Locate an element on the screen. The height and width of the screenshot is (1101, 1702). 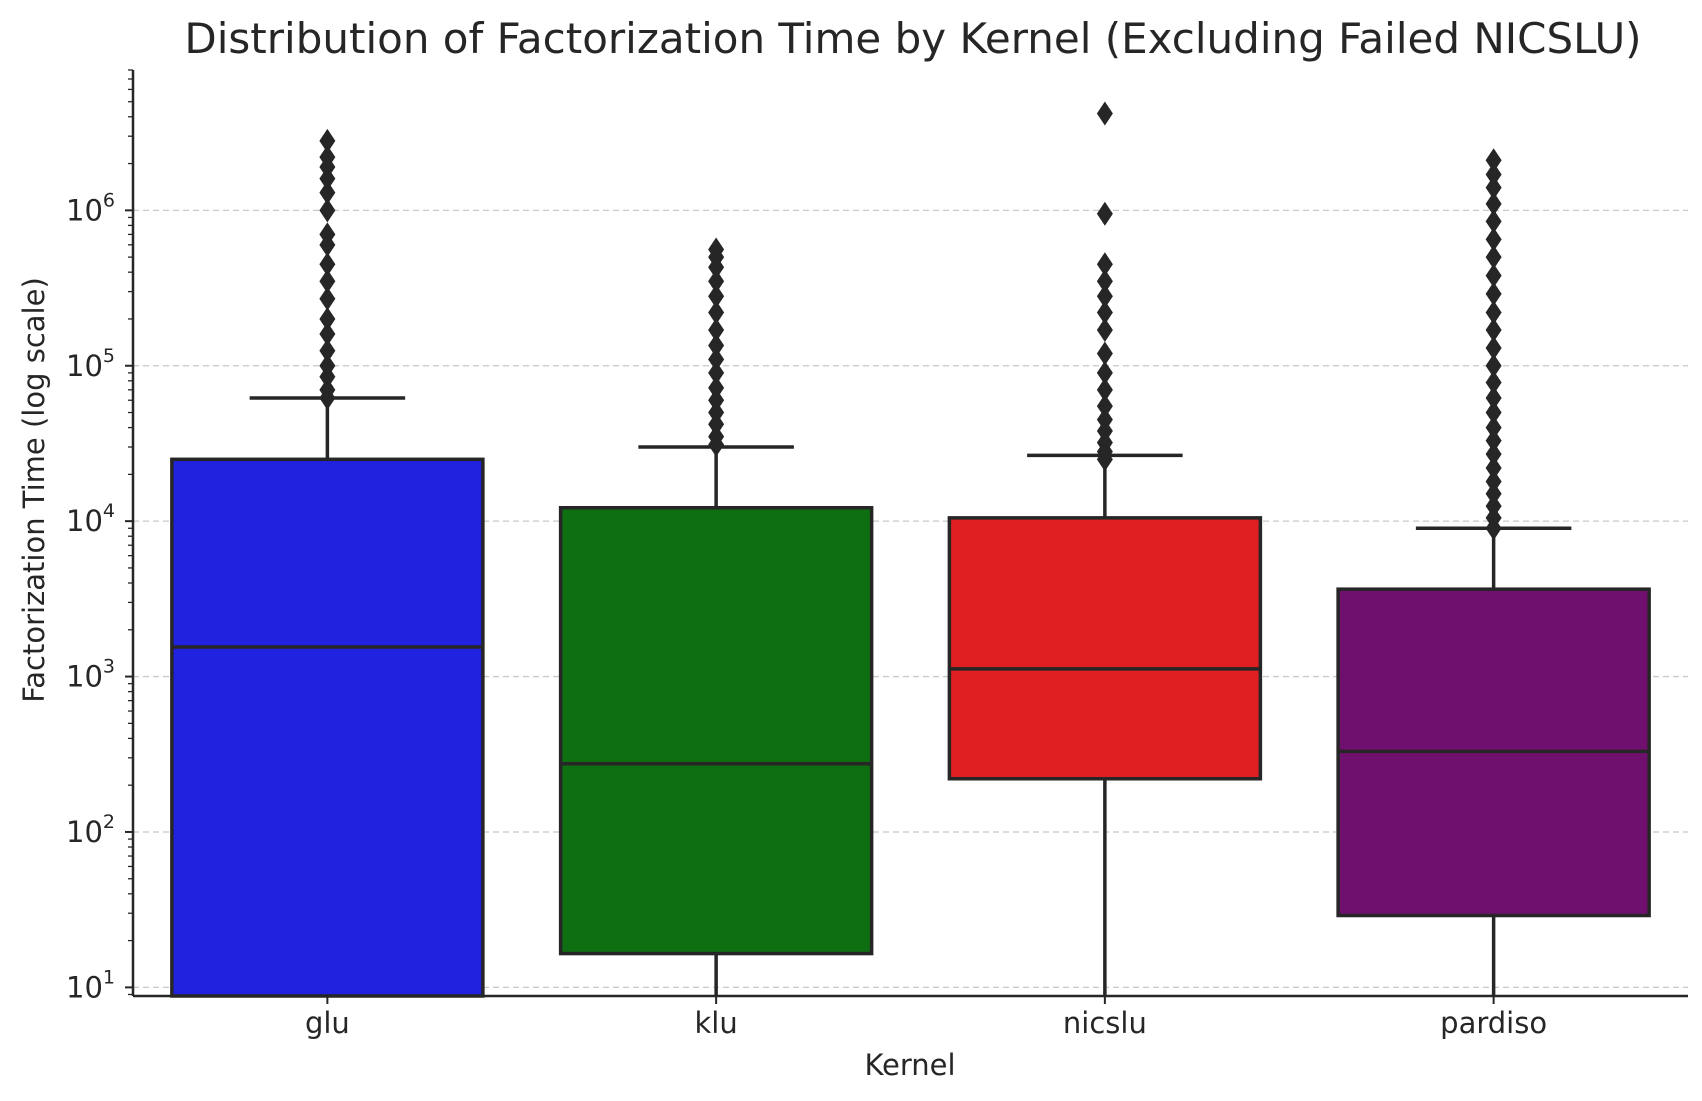
y-tick-label: 10² is located at coordinates (90, 830).